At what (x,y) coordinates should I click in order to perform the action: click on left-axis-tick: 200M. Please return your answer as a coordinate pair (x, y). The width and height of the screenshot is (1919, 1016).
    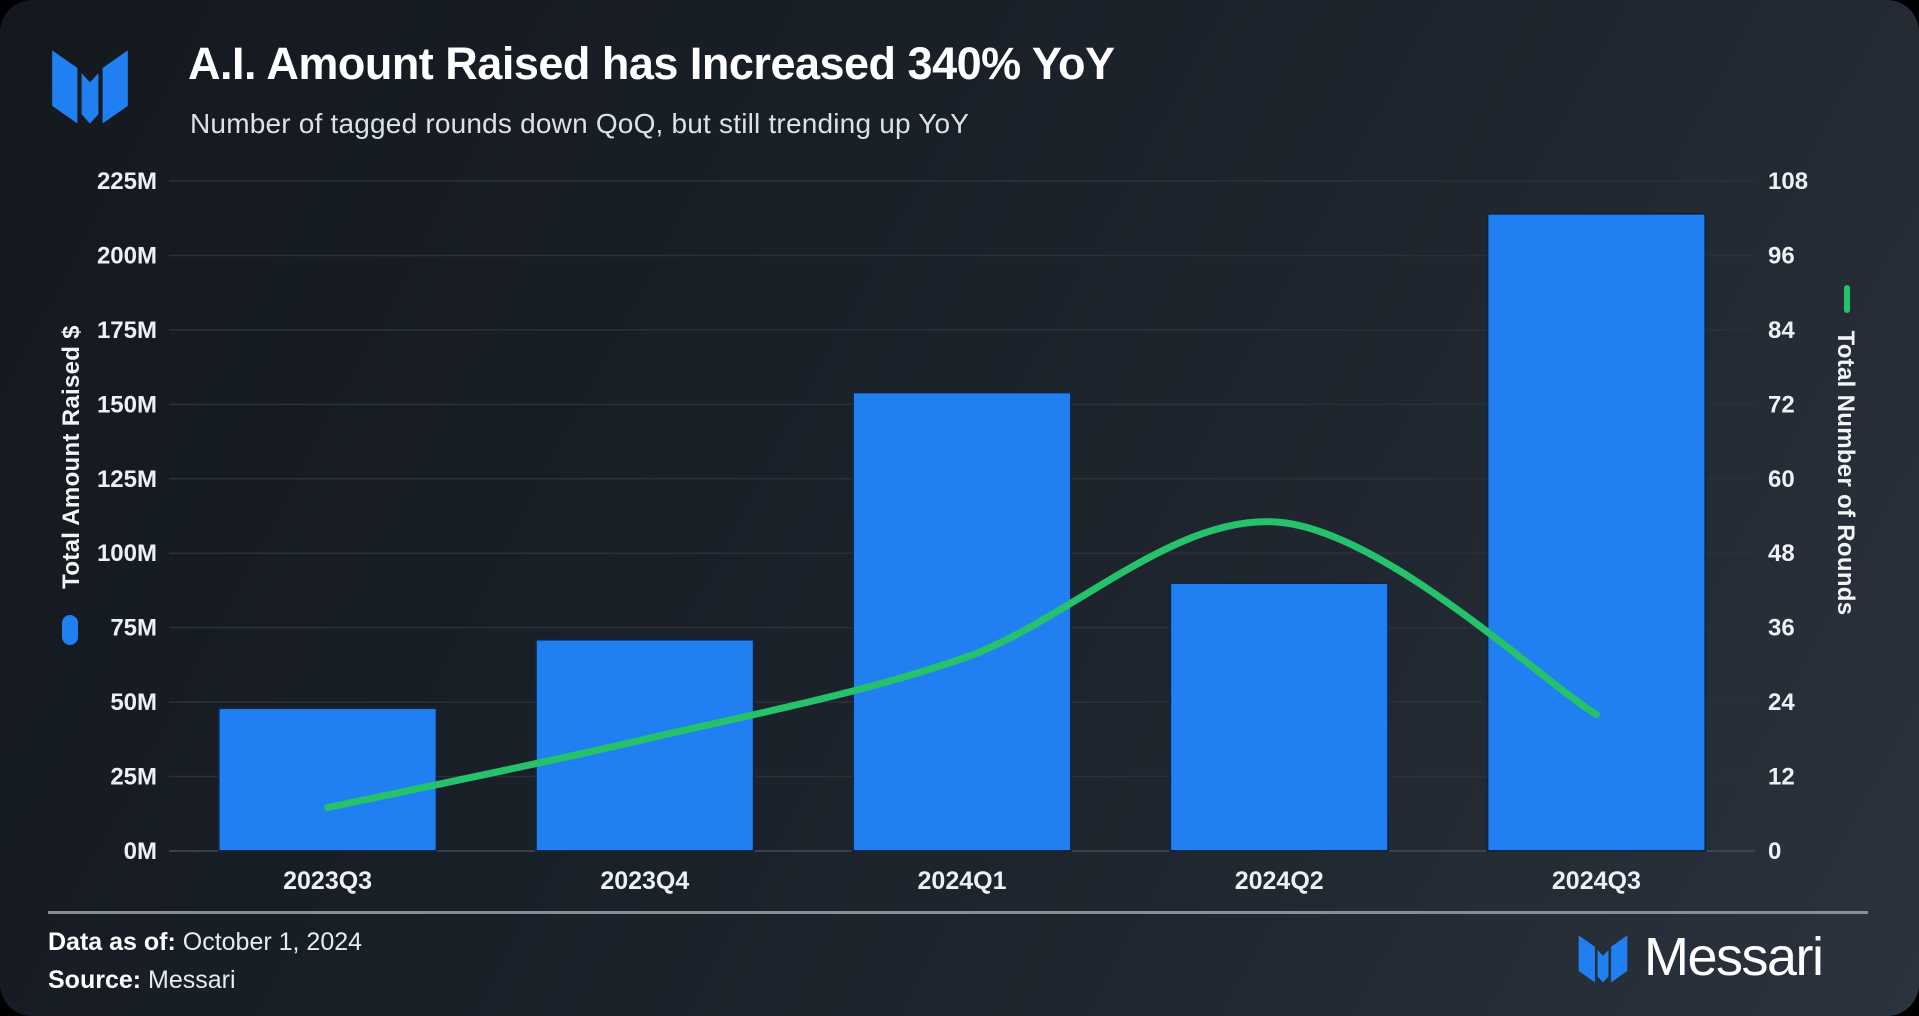
    Looking at the image, I should click on (127, 255).